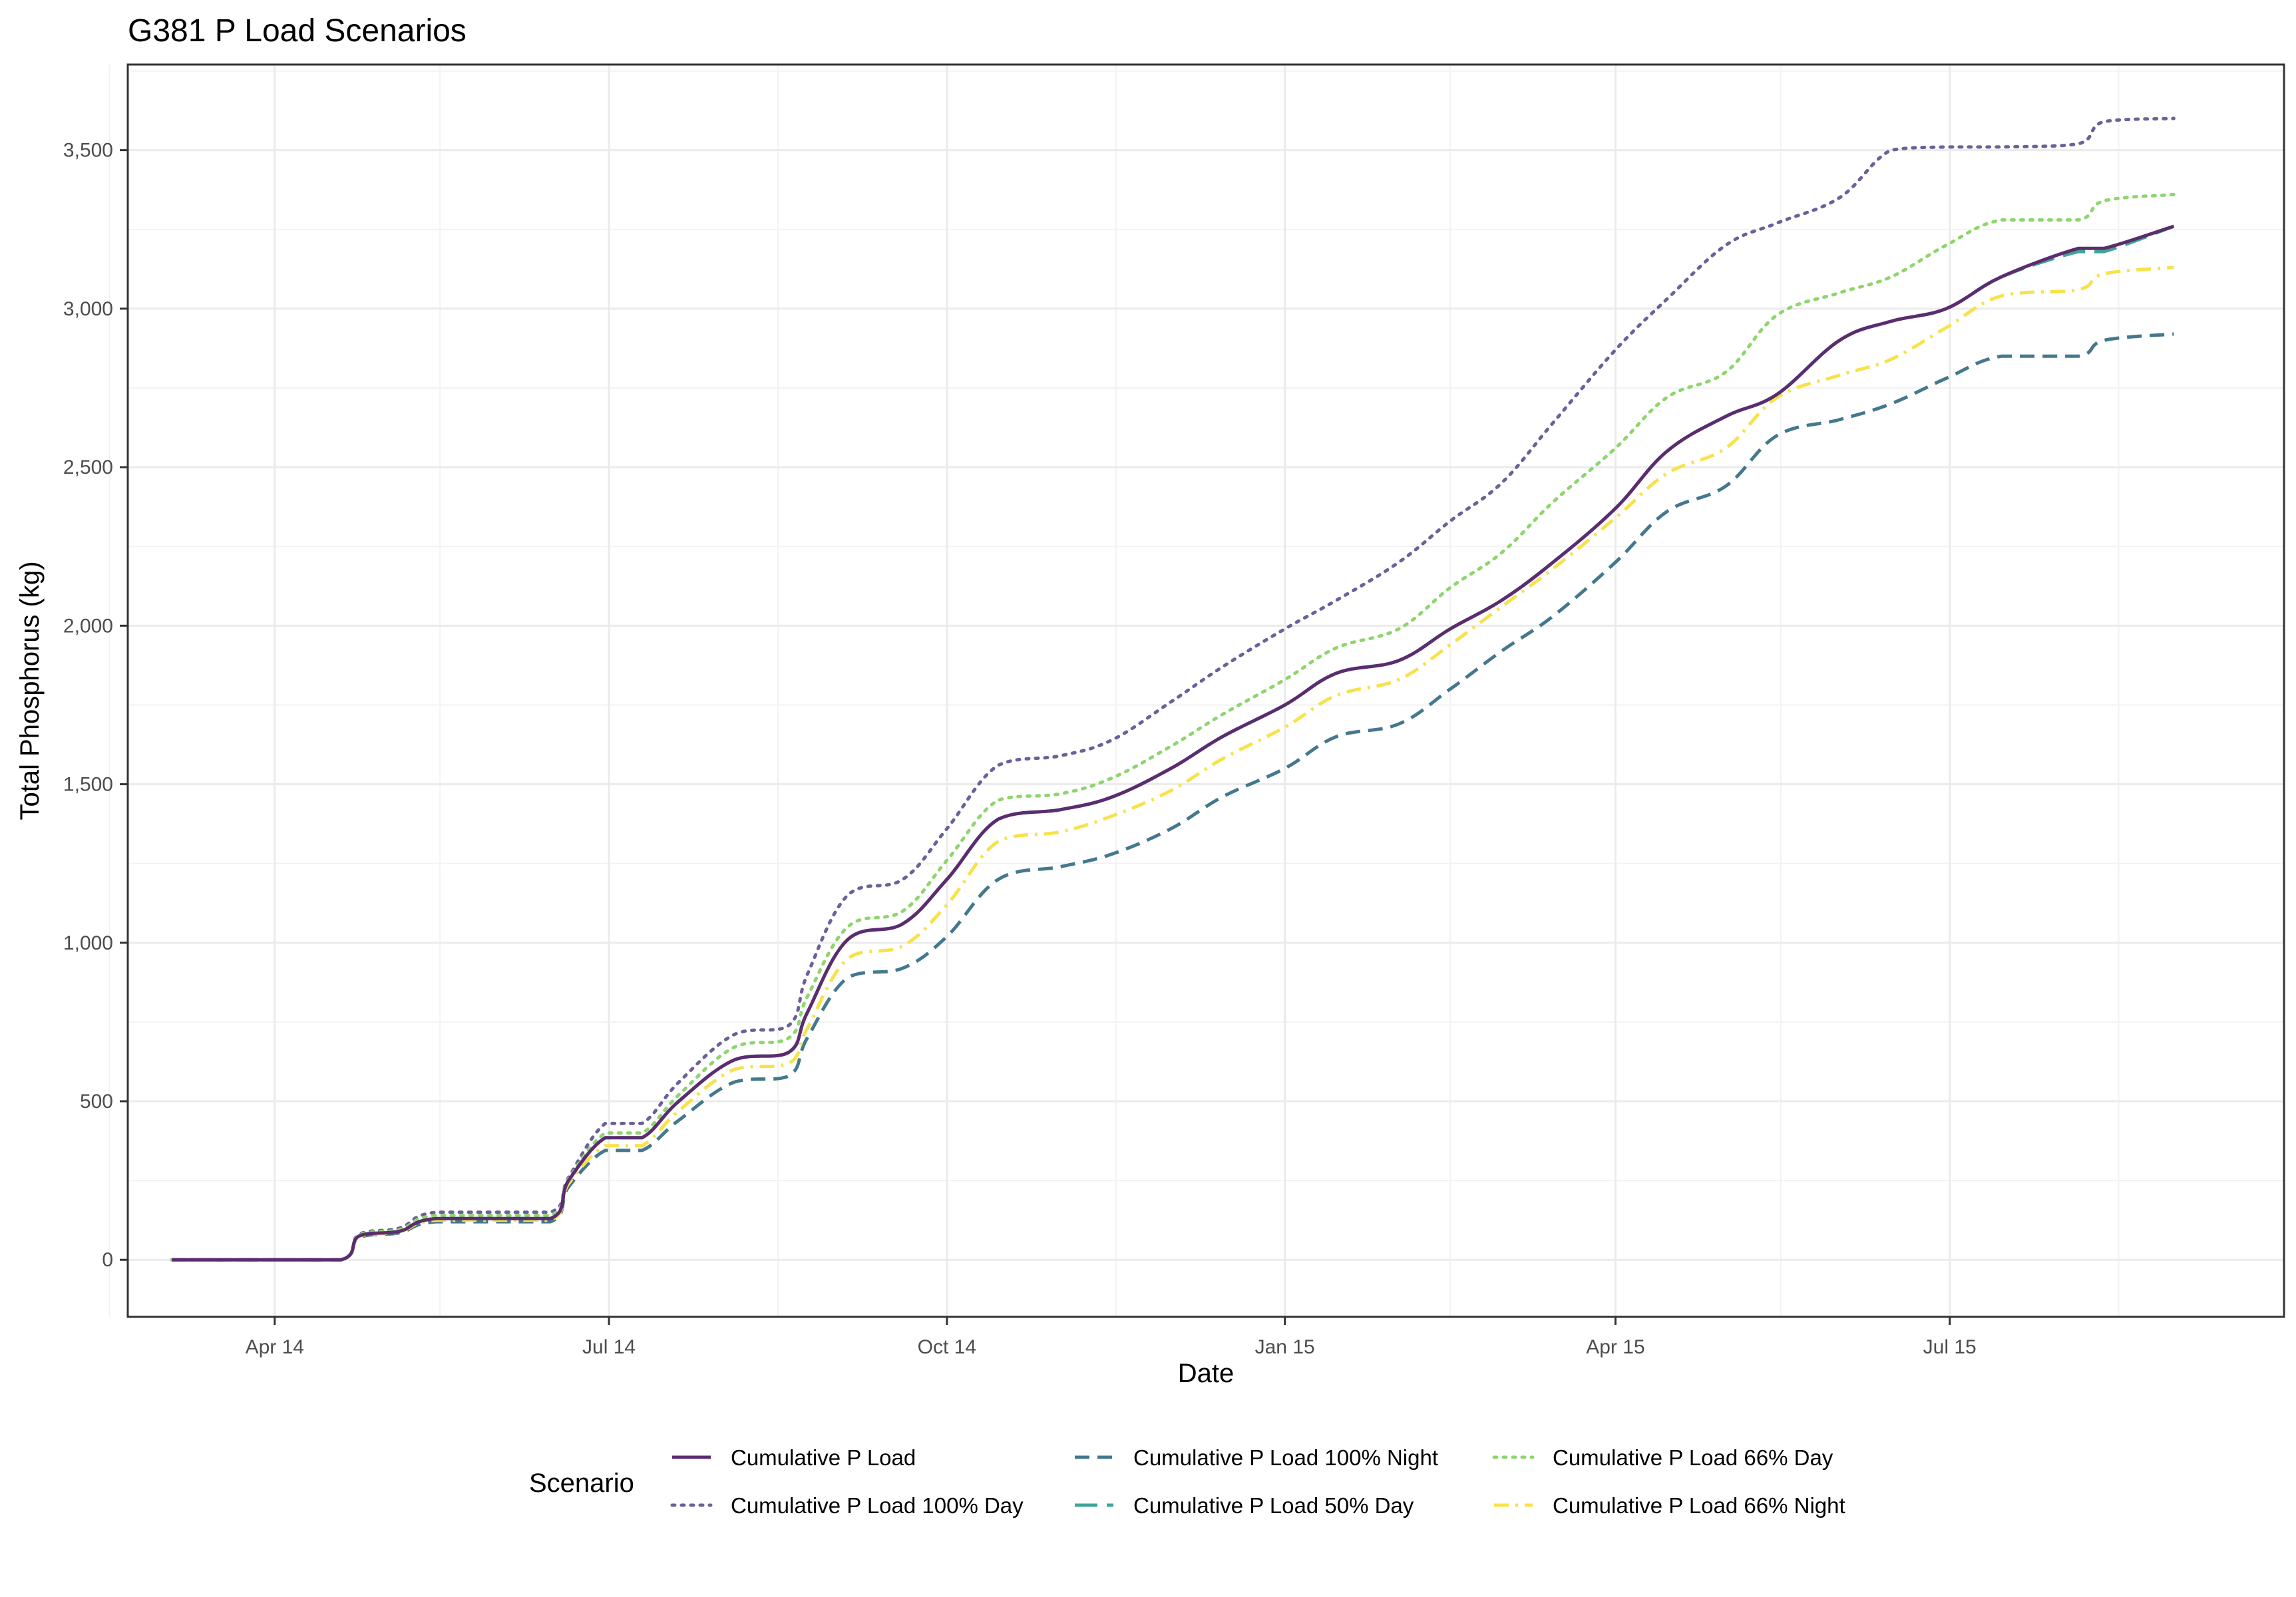 The height and width of the screenshot is (1597, 2296). What do you see at coordinates (947, 1347) in the screenshot?
I see `x-tick-label-2: Oct 14` at bounding box center [947, 1347].